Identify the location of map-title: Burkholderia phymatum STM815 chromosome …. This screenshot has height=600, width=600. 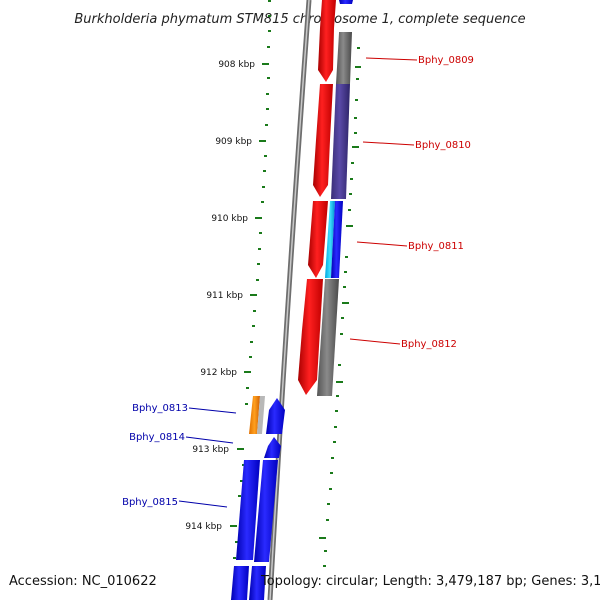
(299, 19).